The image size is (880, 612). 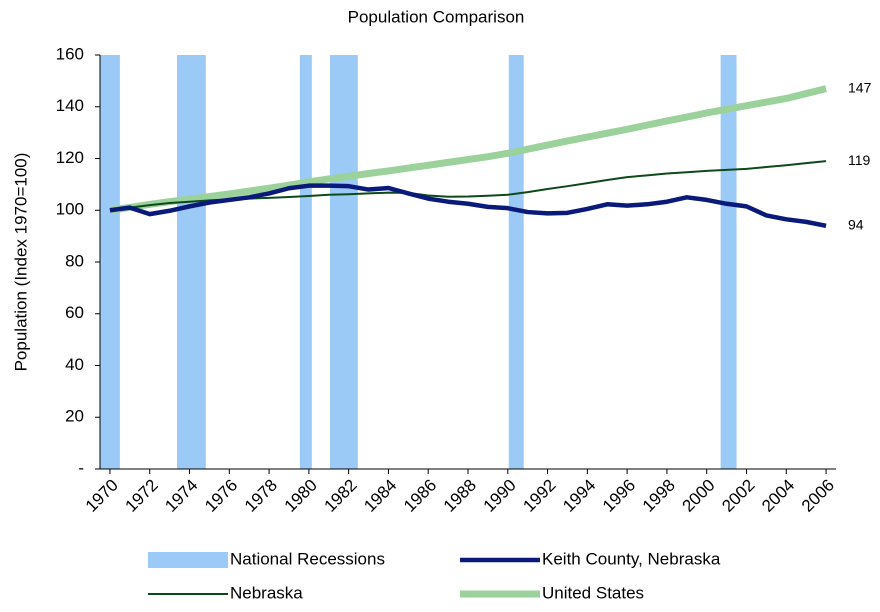 What do you see at coordinates (738, 496) in the screenshot?
I see `x-tick-label: 2002` at bounding box center [738, 496].